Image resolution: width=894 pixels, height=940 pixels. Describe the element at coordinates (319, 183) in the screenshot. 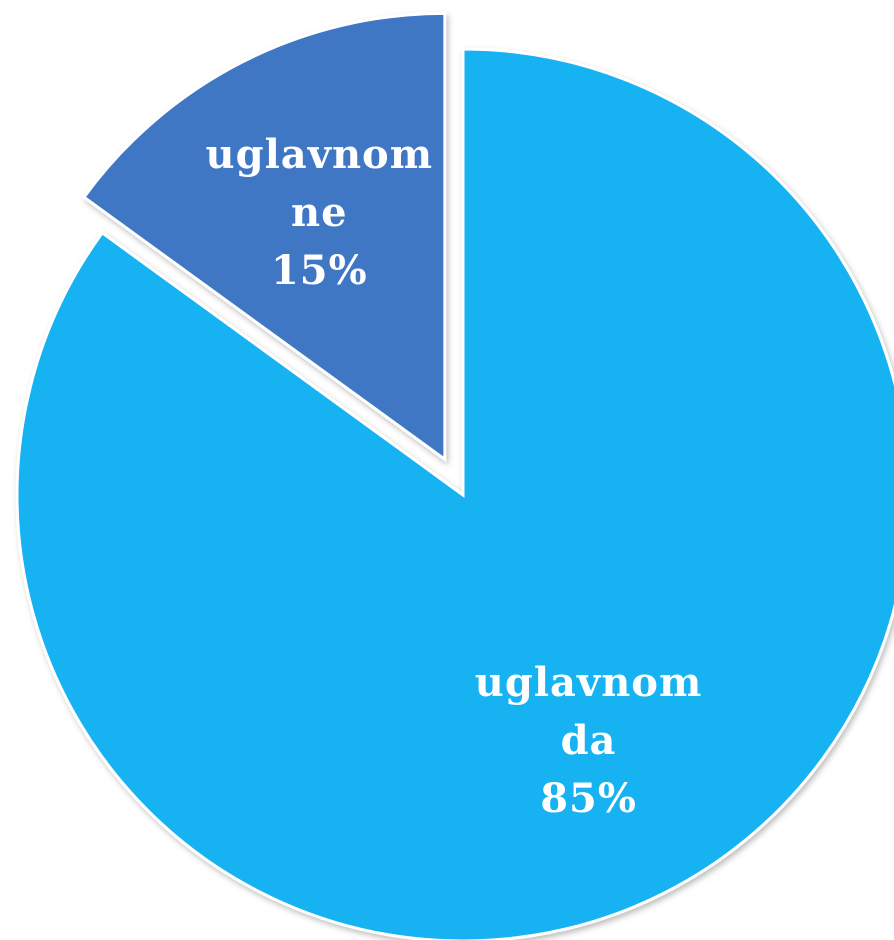

I see `category-label: uglavnom ne` at that location.